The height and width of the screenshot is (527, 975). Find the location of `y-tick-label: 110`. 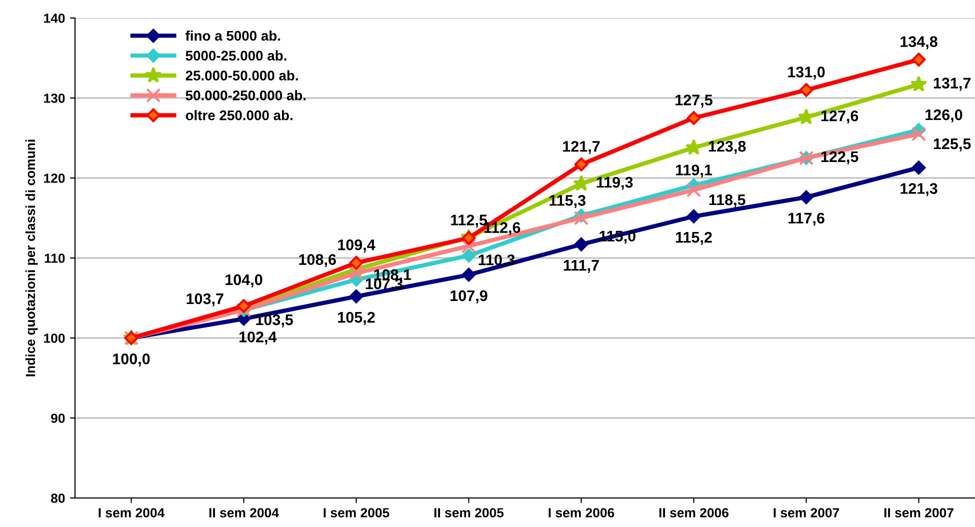

y-tick-label: 110 is located at coordinates (54, 258).